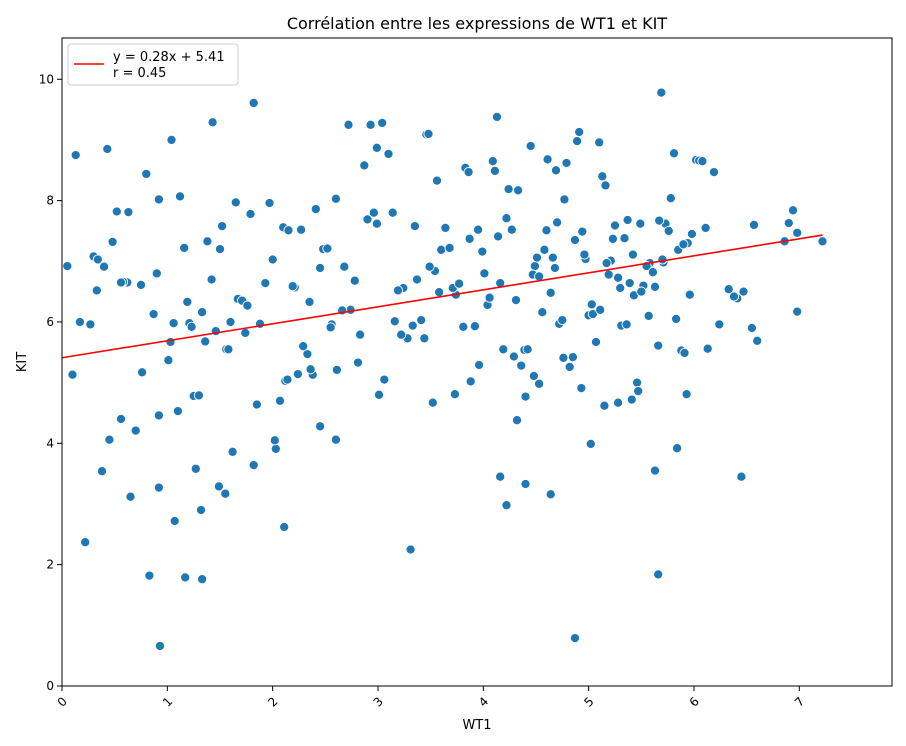 The height and width of the screenshot is (746, 906). Describe the element at coordinates (50, 565) in the screenshot. I see `y-tick-label: 2` at that location.